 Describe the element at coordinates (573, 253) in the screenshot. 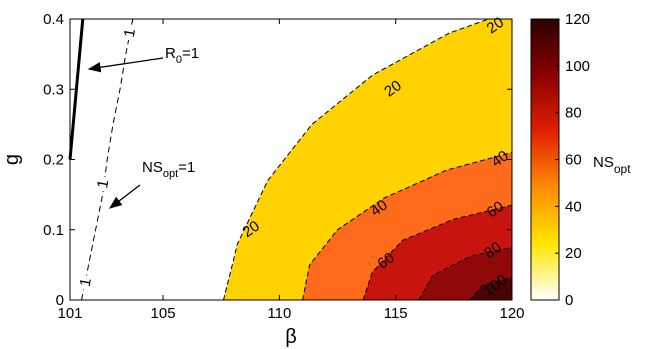

I see `colorbar-tick-label: 20` at that location.